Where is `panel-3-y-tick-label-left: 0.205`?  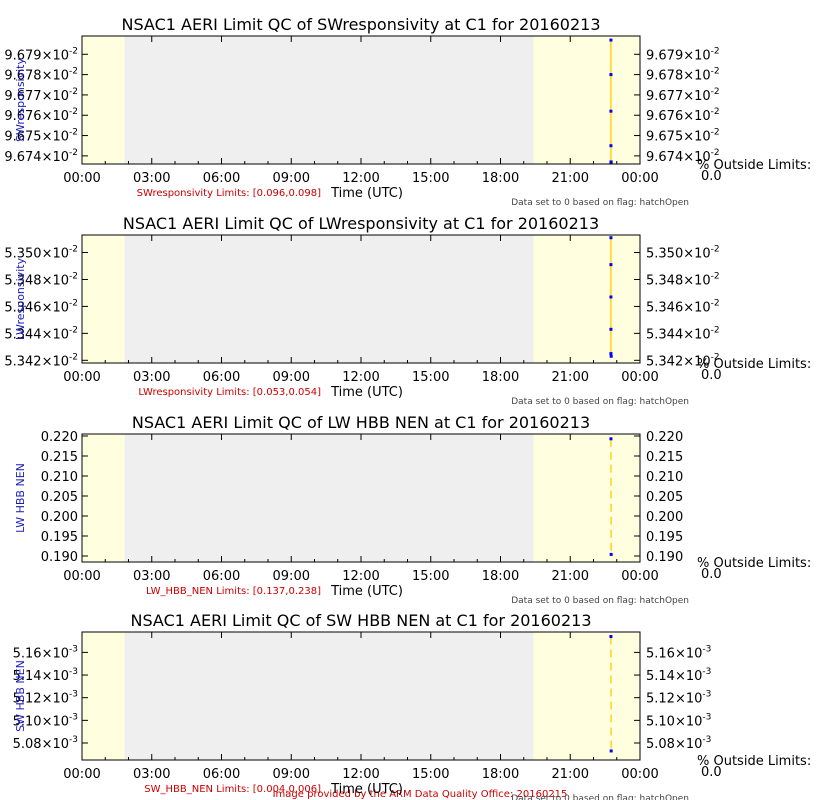
panel-3-y-tick-label-left: 0.205 is located at coordinates (59, 497).